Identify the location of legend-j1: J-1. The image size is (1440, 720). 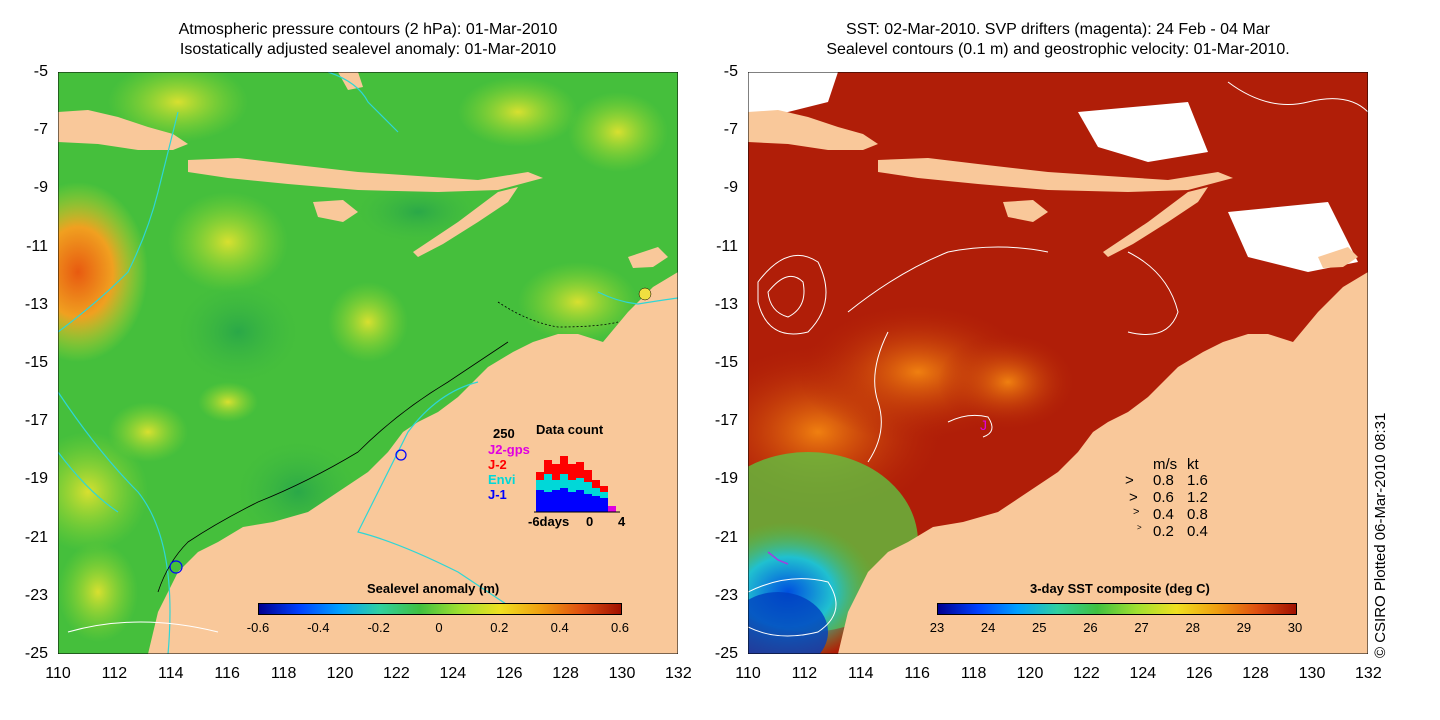
(497, 494).